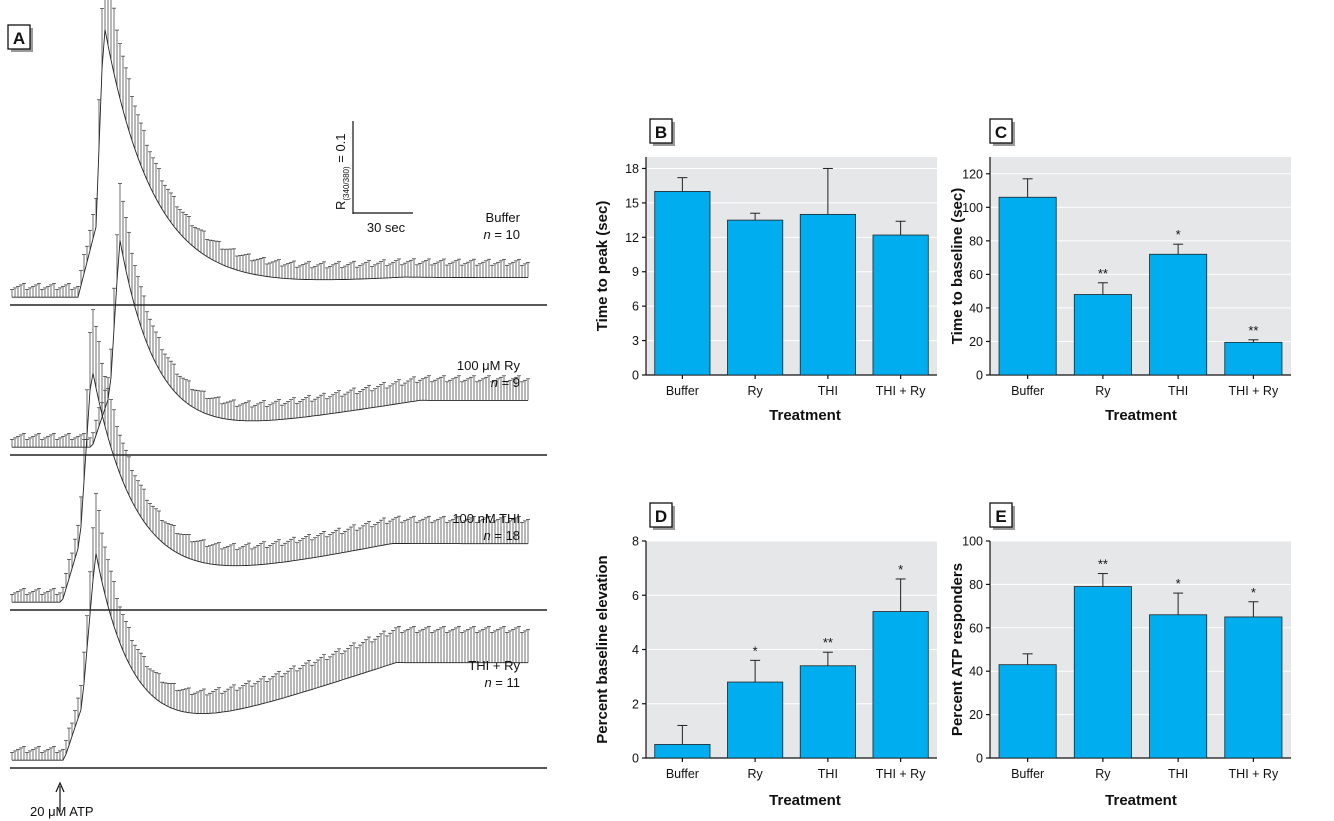 Image resolution: width=1334 pixels, height=821 pixels. Describe the element at coordinates (662, 516) in the screenshot. I see `panel-d-label: D` at that location.